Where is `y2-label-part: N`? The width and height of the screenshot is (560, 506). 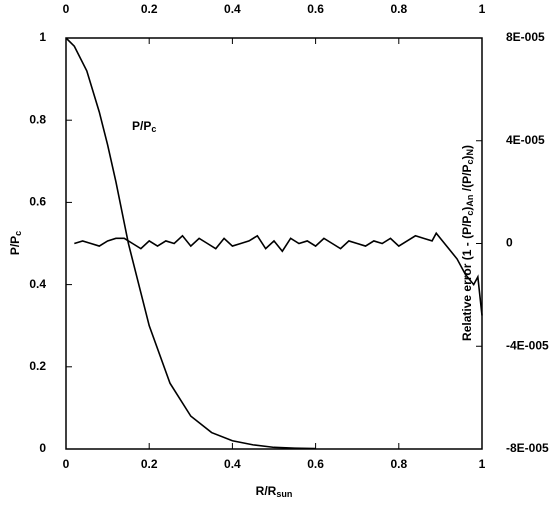
y2-label-part: N is located at coordinates (470, 152).